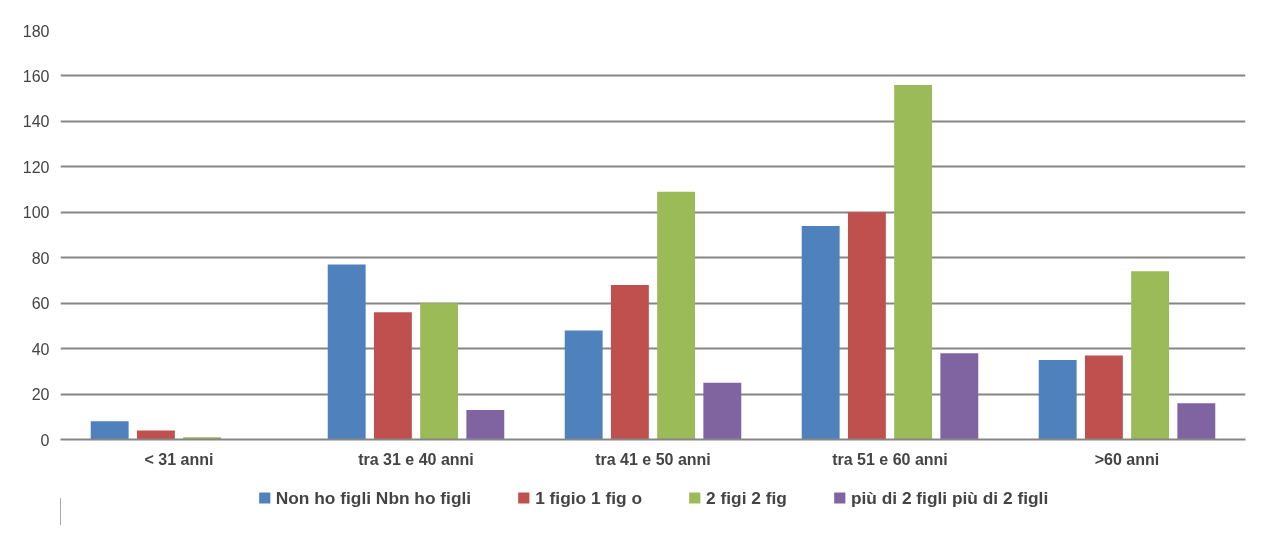  Describe the element at coordinates (40, 304) in the screenshot. I see `y-tick-label: 60` at that location.